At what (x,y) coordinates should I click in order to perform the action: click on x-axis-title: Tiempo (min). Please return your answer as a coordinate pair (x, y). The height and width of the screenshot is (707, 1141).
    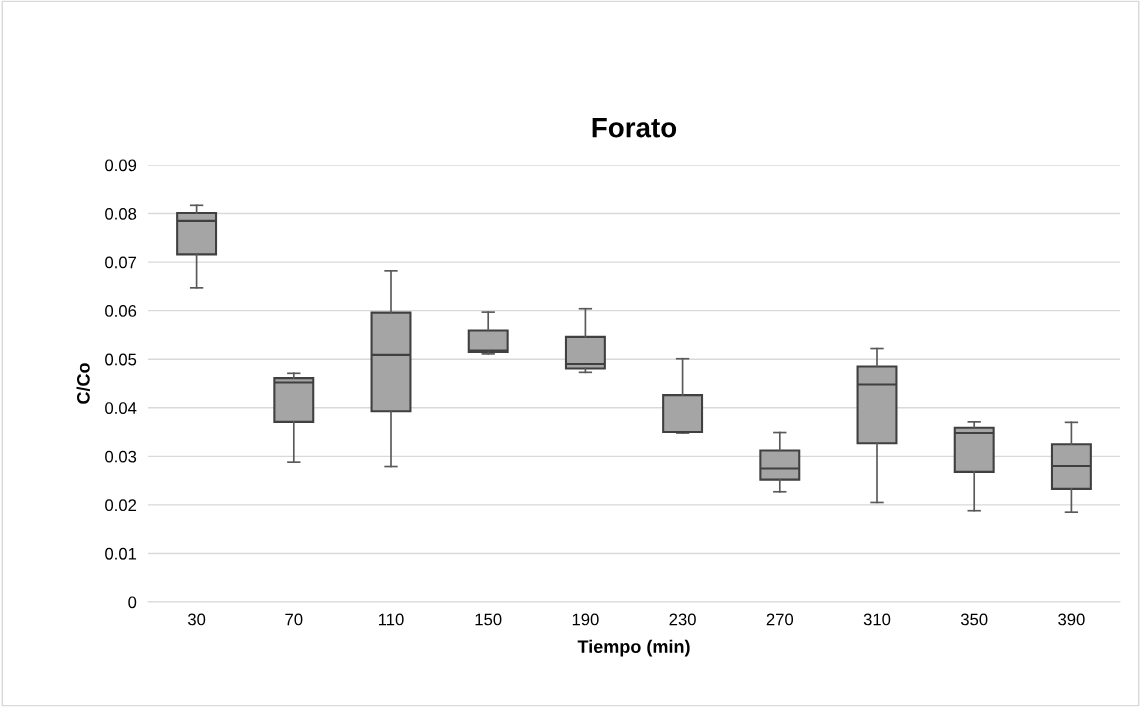
    Looking at the image, I should click on (633, 648).